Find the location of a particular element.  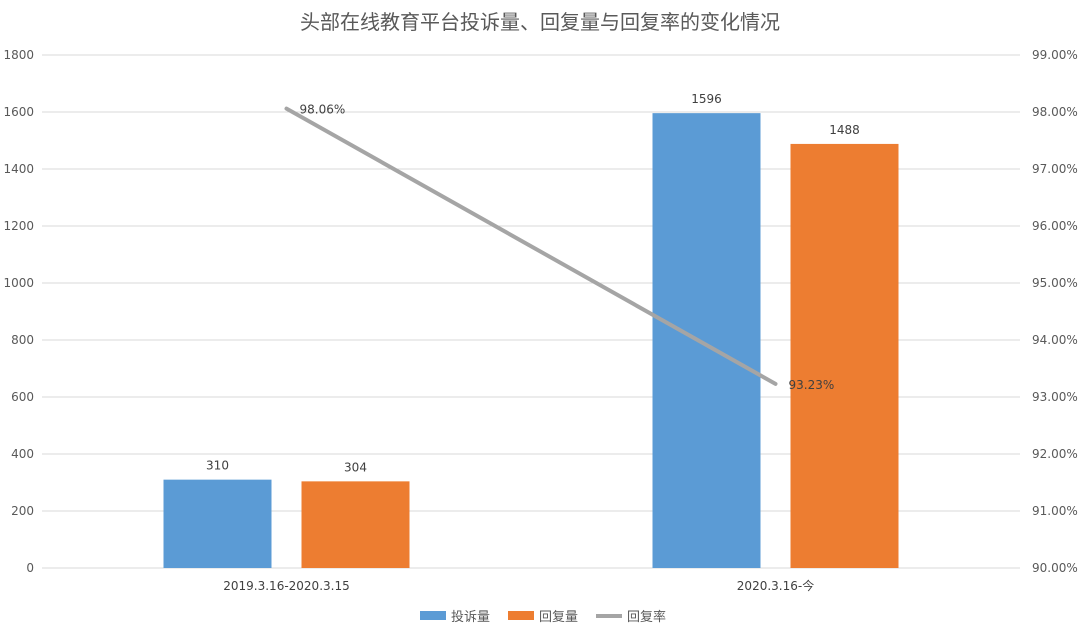

y-left-tick-label: 1000 is located at coordinates (18, 283).